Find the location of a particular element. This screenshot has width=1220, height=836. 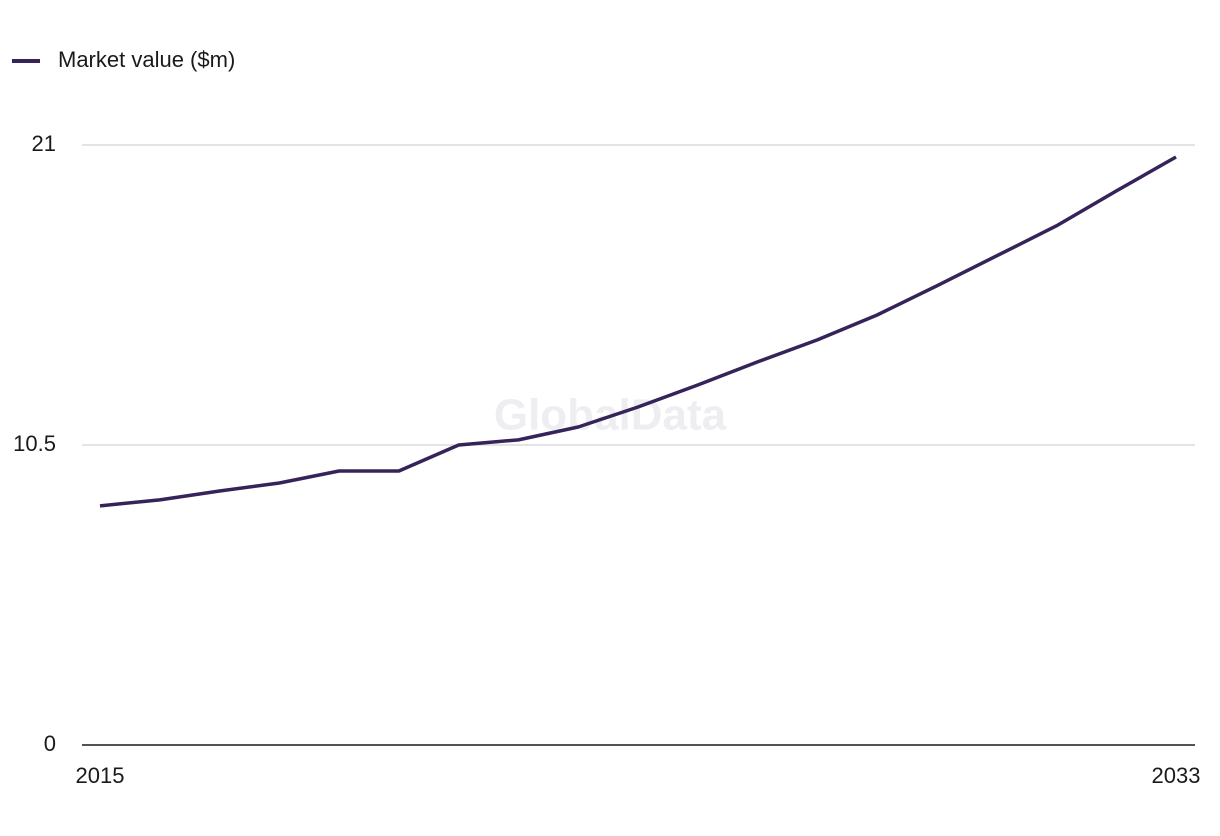

y-tick-label: 0 is located at coordinates (50, 743).